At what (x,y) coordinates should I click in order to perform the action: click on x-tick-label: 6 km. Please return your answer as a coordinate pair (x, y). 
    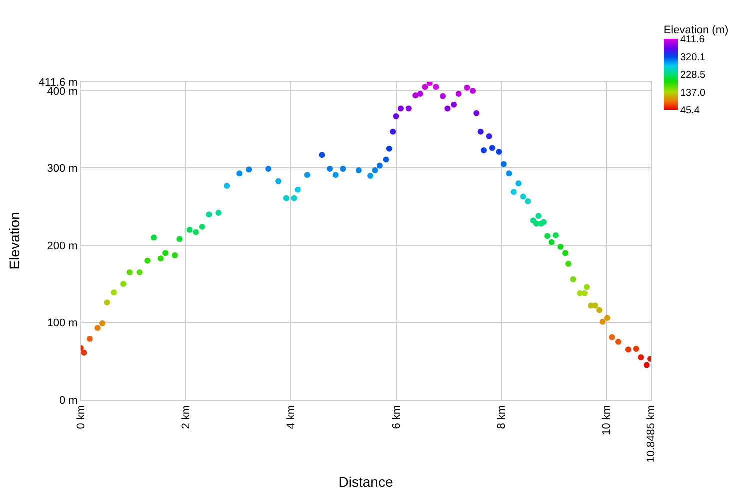
    Looking at the image, I should click on (396, 417).